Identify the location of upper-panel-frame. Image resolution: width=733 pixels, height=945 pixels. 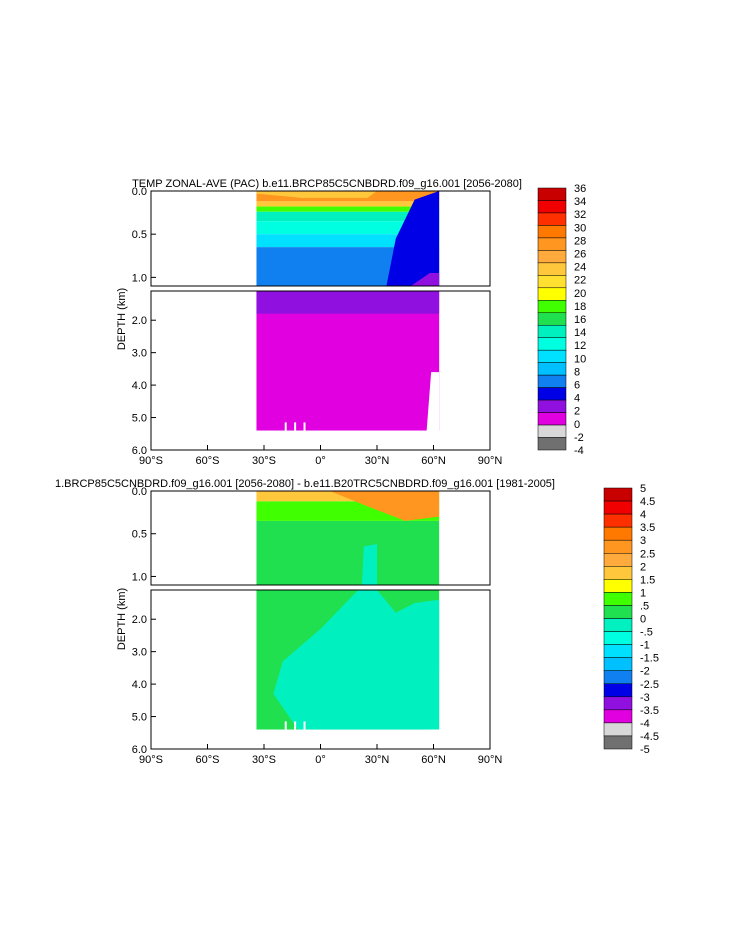
(320, 238).